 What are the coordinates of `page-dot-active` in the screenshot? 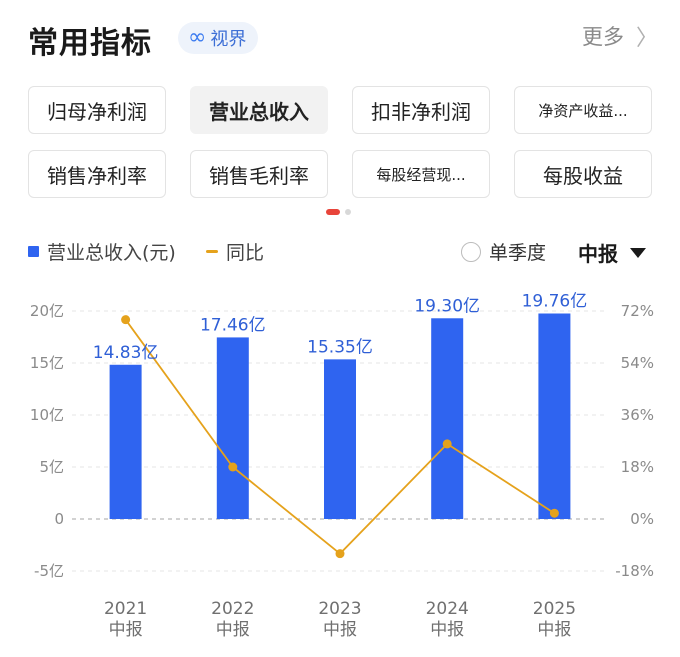 It's located at (333, 212).